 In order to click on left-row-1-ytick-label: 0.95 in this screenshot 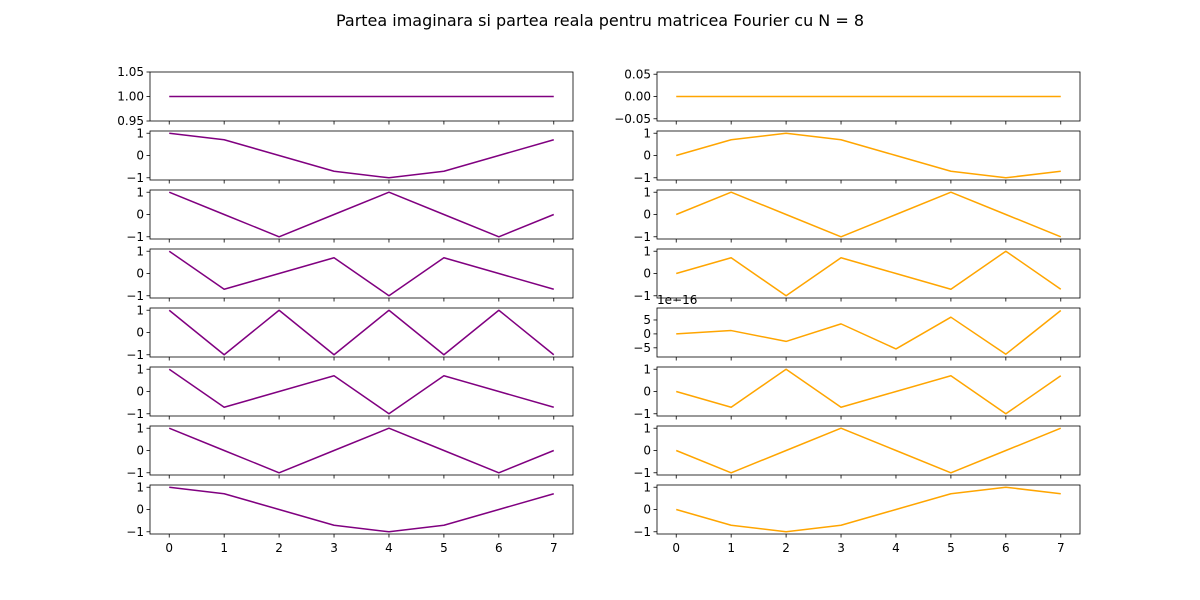, I will do `click(130, 121)`.